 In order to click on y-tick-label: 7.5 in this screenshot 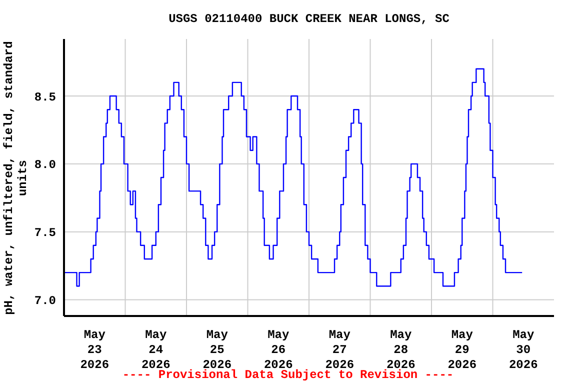, I will do `click(45, 233)`.